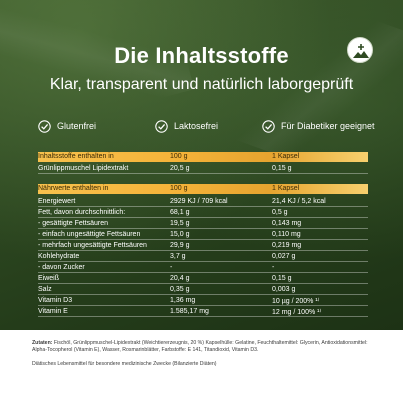 This screenshot has height=403, width=403. Describe the element at coordinates (203, 278) in the screenshot. I see `table-row: Eiweiß 20,4 g 0,15 g` at that location.